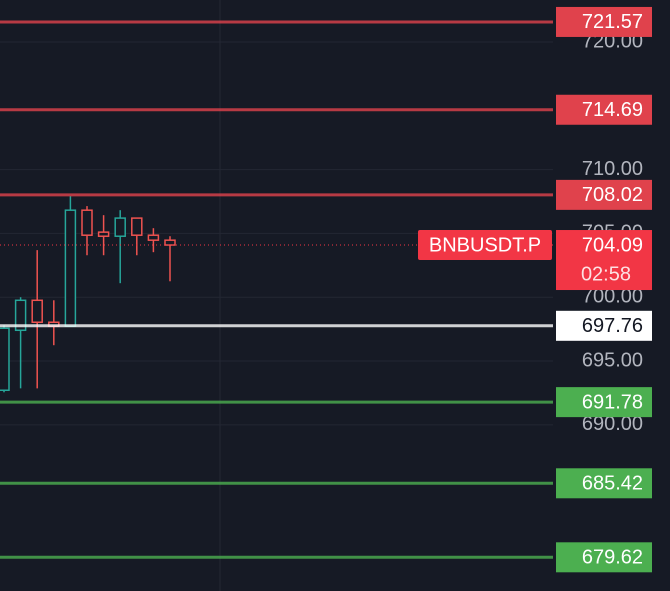 This screenshot has height=591, width=670. What do you see at coordinates (606, 274) in the screenshot?
I see `countdown-label: 02:58` at bounding box center [606, 274].